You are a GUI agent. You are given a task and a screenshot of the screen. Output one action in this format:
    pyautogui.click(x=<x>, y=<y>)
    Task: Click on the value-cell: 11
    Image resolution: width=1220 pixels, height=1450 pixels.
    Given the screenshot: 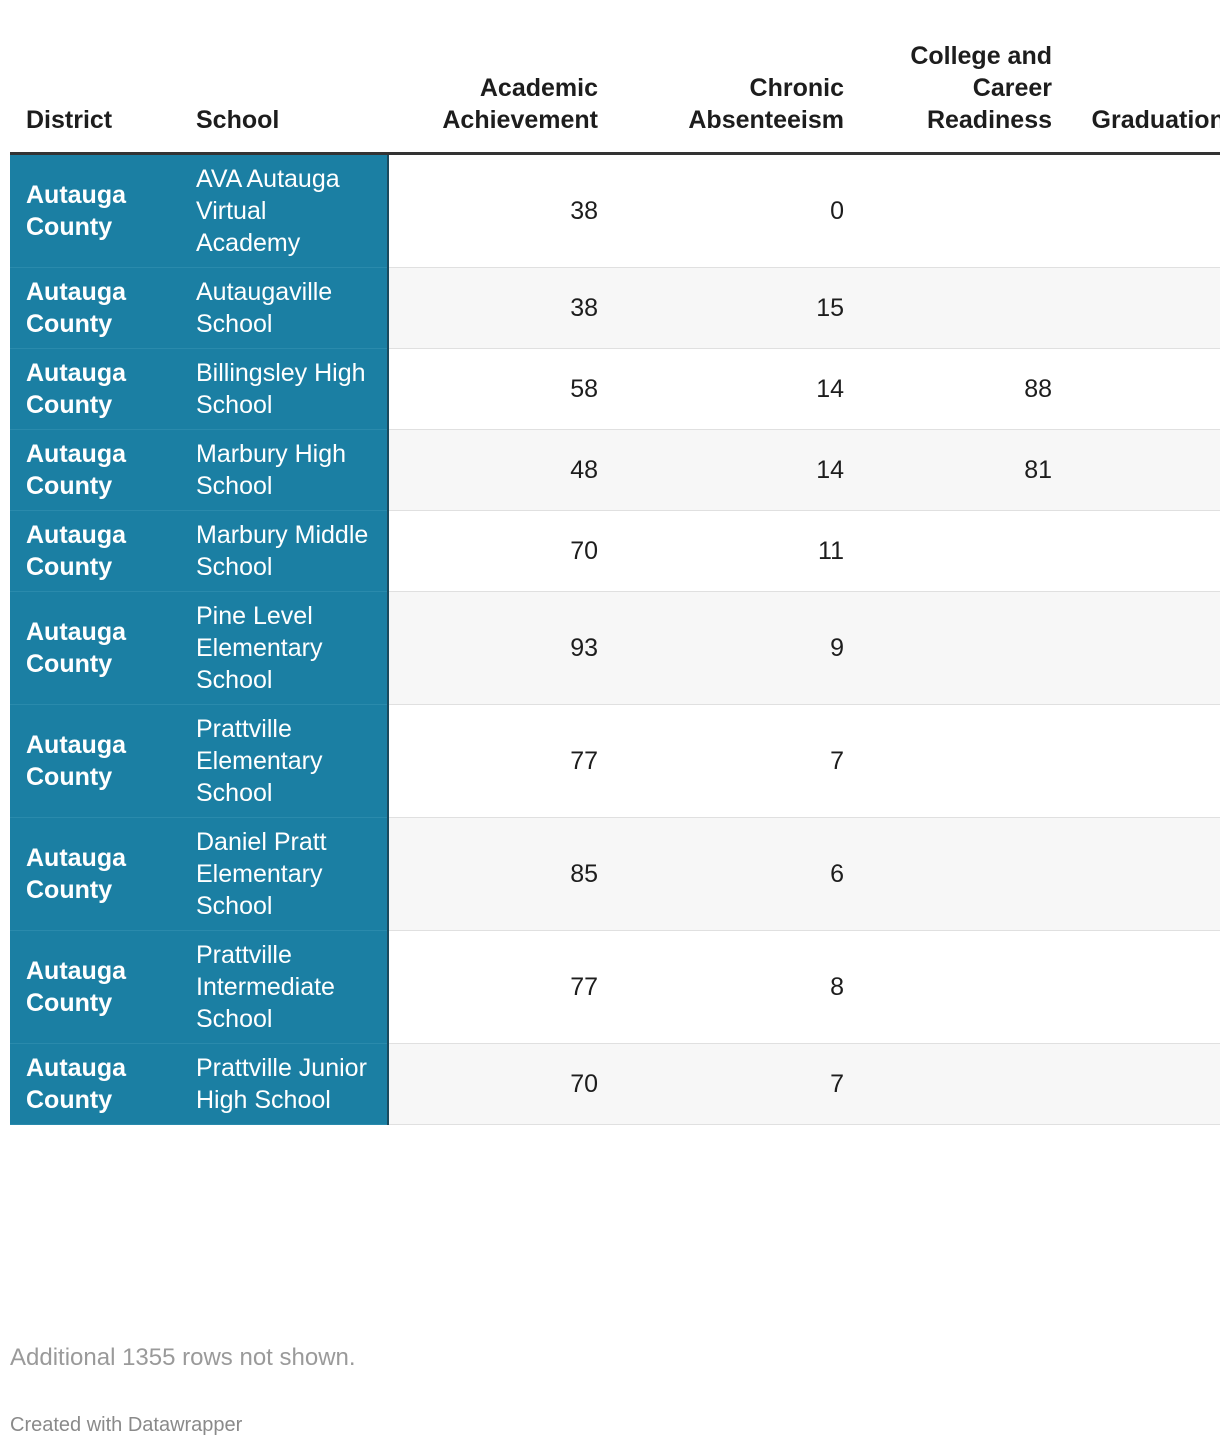 What is the action you would take?
    pyautogui.click(x=735, y=551)
    